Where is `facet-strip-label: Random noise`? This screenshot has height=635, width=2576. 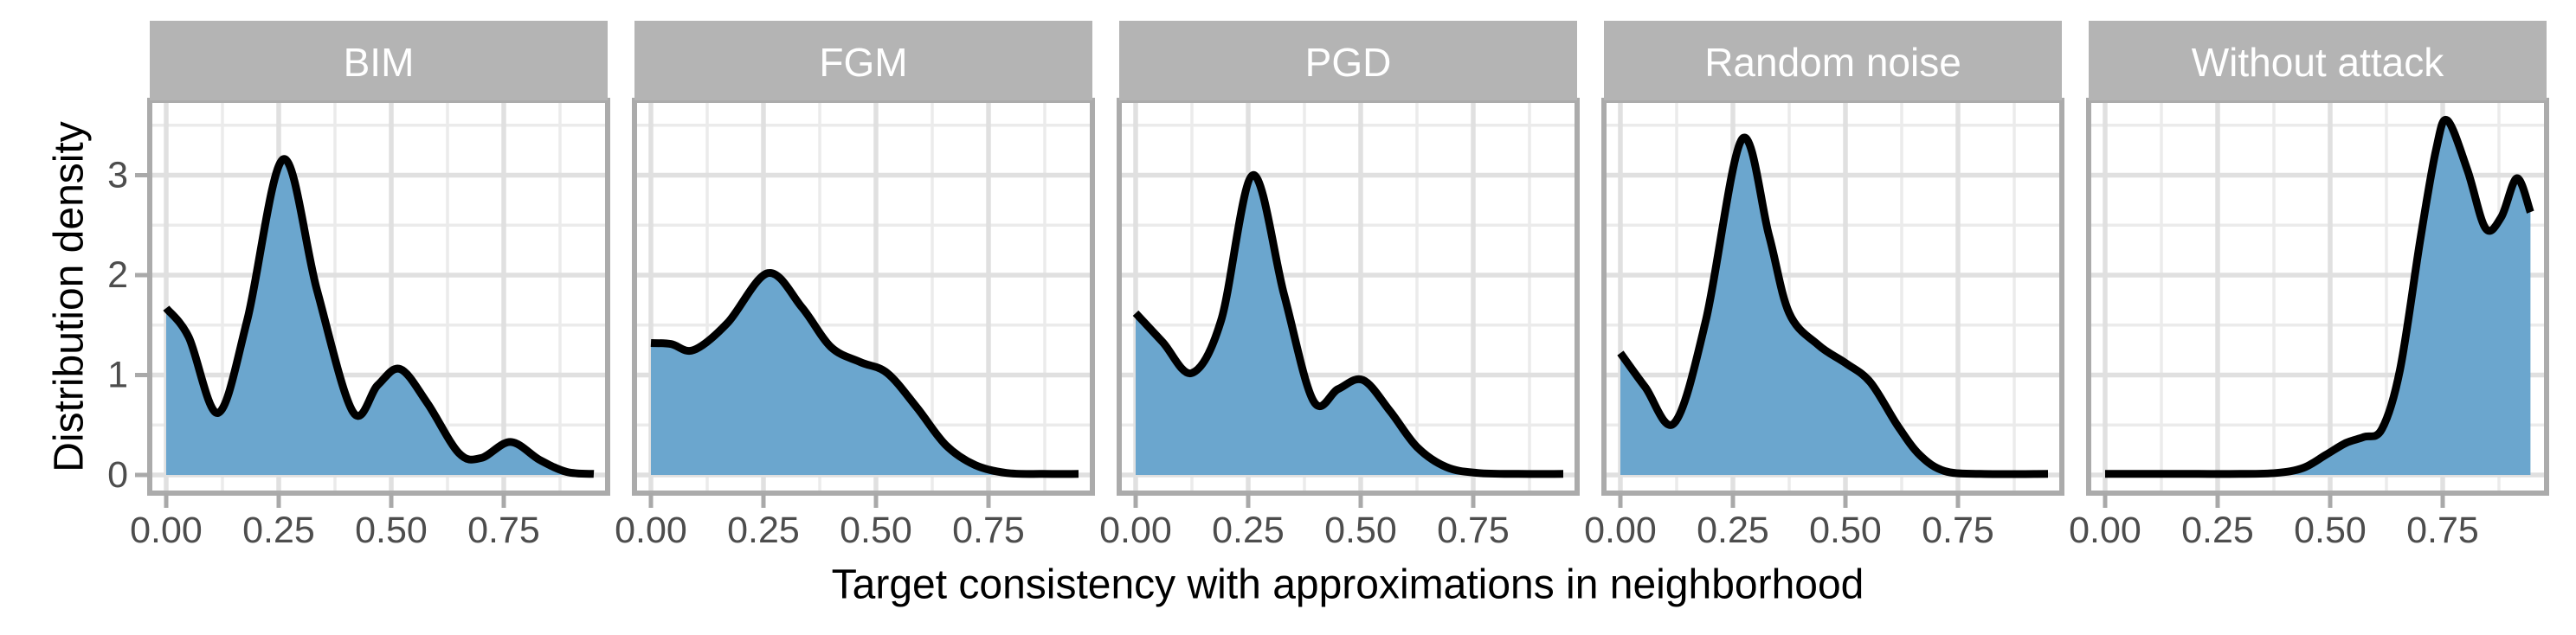
facet-strip-label: Random noise is located at coordinates (1833, 62).